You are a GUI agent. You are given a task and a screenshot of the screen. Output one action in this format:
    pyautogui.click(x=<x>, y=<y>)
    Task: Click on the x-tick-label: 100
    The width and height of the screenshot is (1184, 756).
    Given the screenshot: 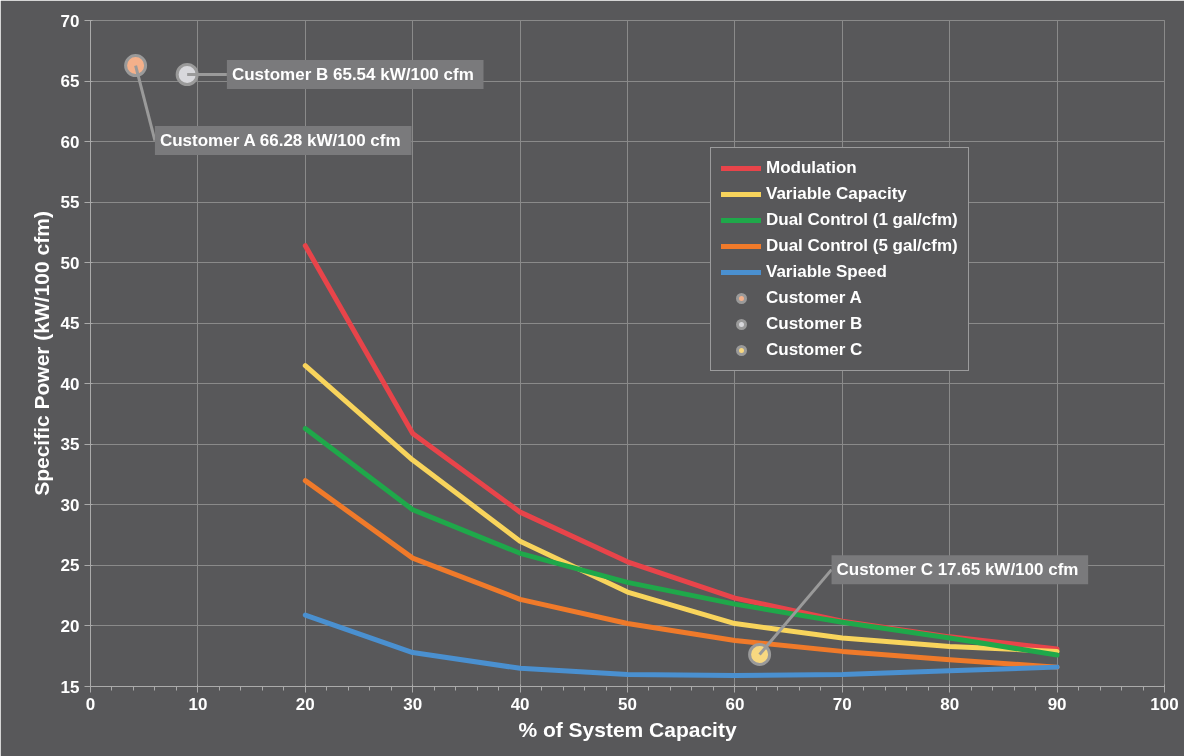 What is the action you would take?
    pyautogui.click(x=1164, y=704)
    